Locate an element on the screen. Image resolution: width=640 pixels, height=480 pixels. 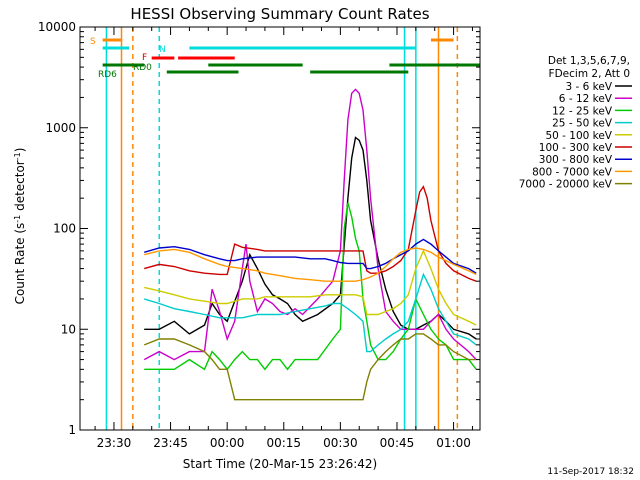
flag-label-s: S is located at coordinates (93, 42).